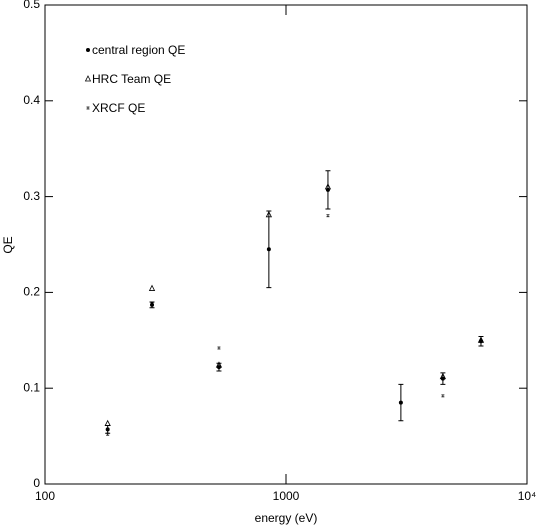 Image resolution: width=538 pixels, height=532 pixels. What do you see at coordinates (45, 496) in the screenshot?
I see `x-tick-label: 100` at bounding box center [45, 496].